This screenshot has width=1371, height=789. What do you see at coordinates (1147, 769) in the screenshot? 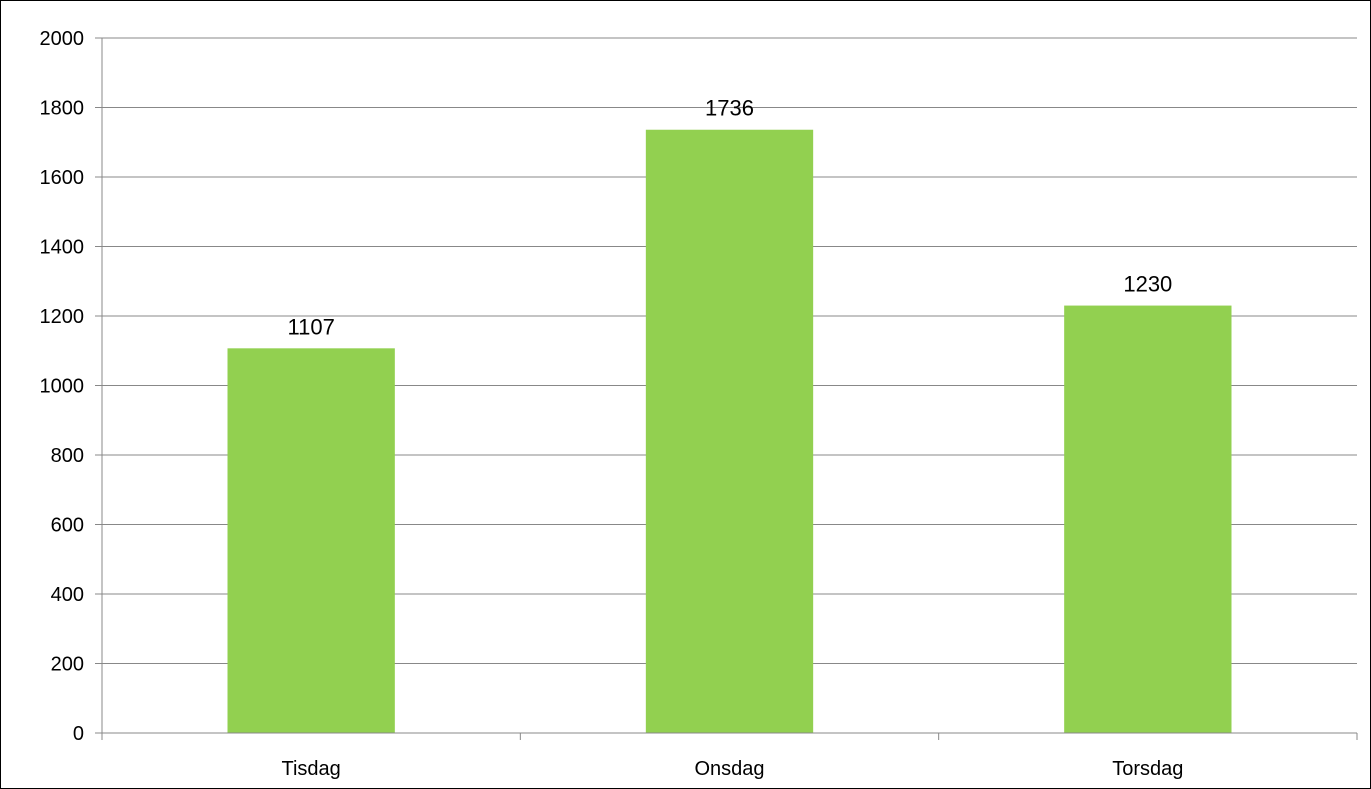
I see `x-tick-label-torsdag: Torsdag` at bounding box center [1147, 769].